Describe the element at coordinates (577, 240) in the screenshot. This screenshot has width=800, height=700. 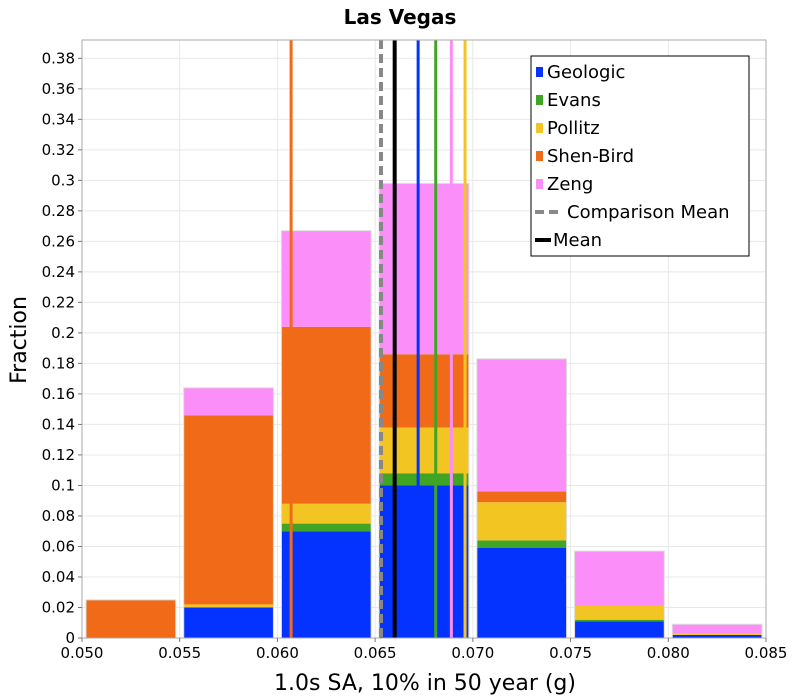
I see `legend-label-mean: Mean` at that location.